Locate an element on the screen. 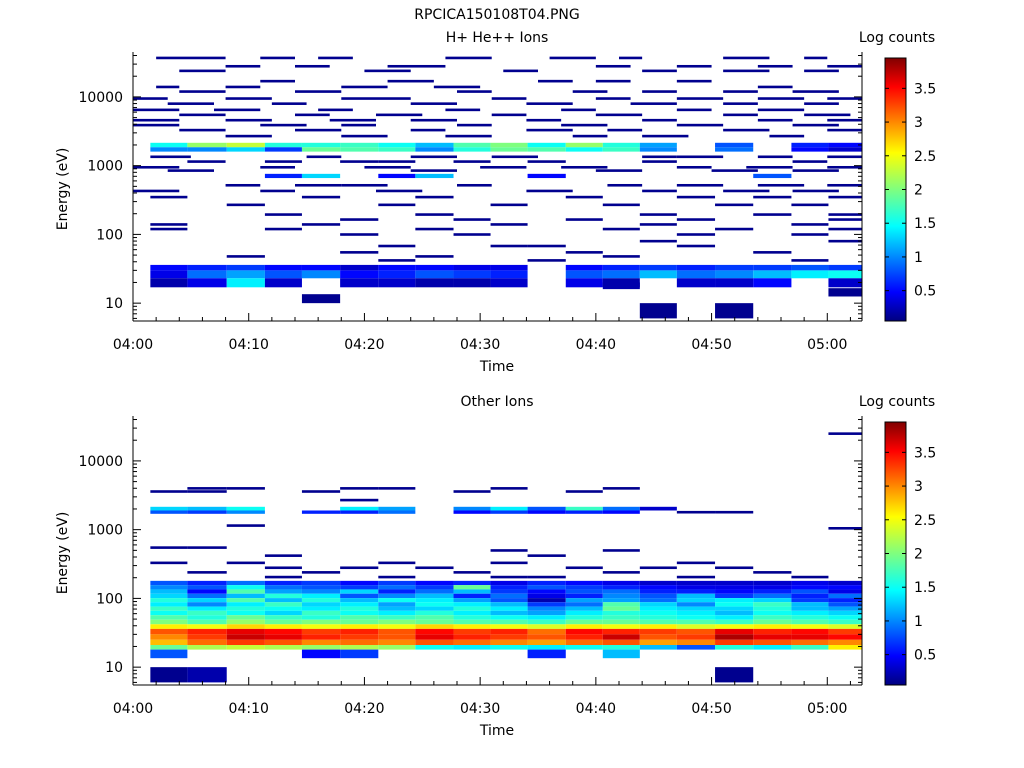 The image size is (1024, 768). colorbar-tick-label: 3 is located at coordinates (918, 487).